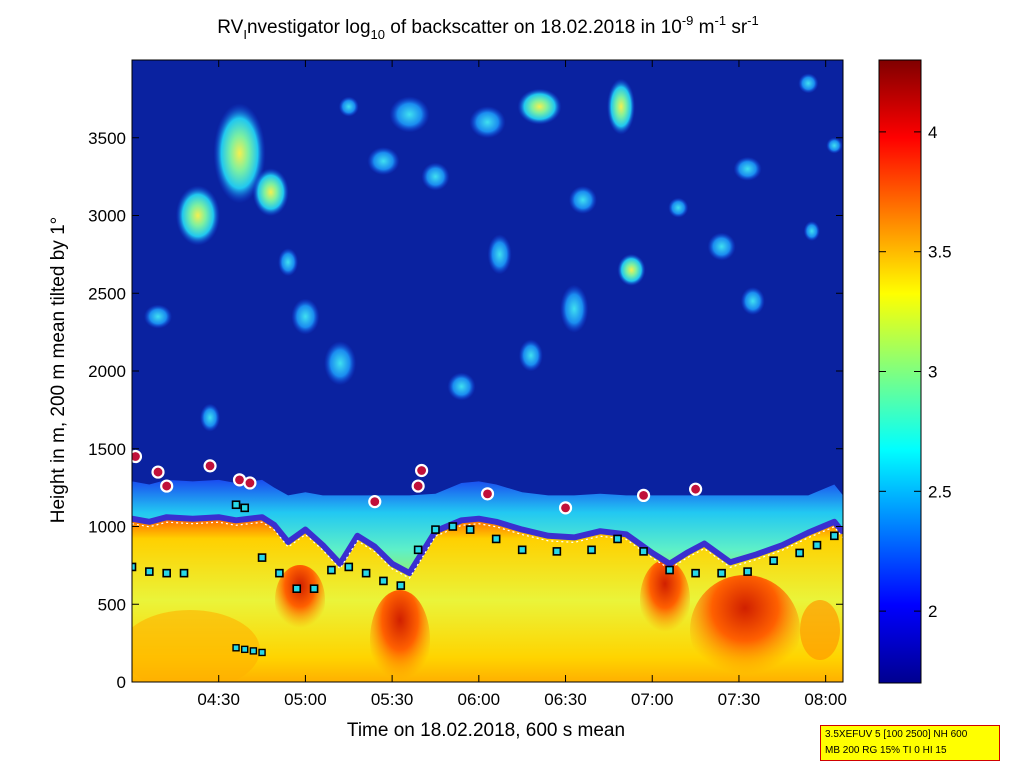 This screenshot has width=1023, height=767. Describe the element at coordinates (121, 682) in the screenshot. I see `y-tick-label: 0` at that location.